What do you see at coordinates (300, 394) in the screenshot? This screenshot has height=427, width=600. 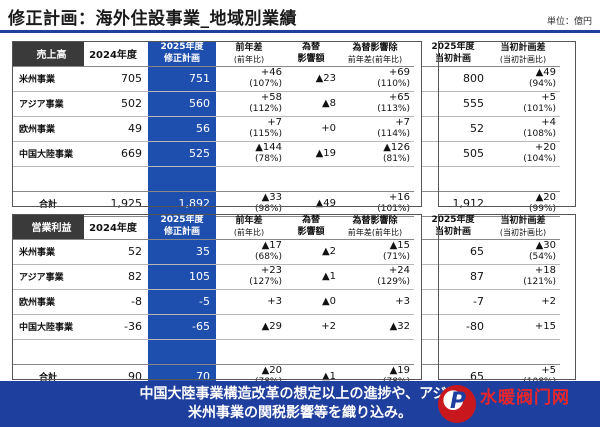 I see `footer-line-1: 中国大陸事業構造改革の想定以上の進捗や、アジア` at bounding box center [300, 394].